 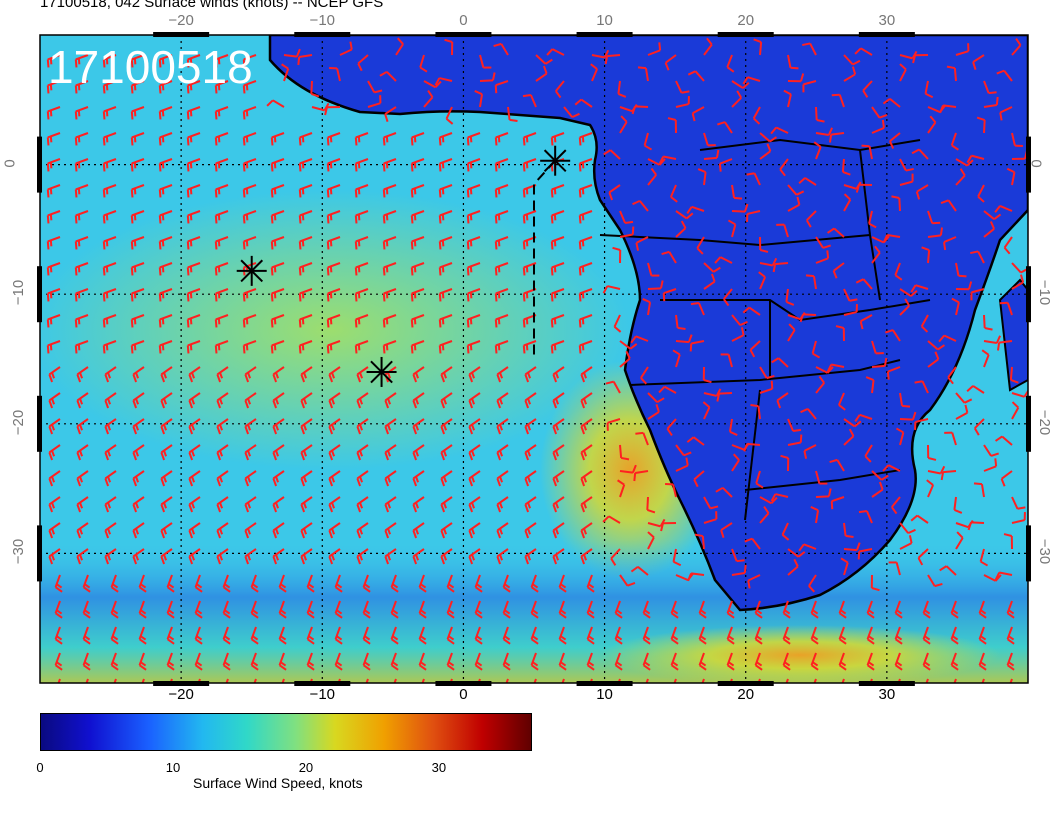 What do you see at coordinates (1013, 335) in the screenshot?
I see `madagascar` at bounding box center [1013, 335].